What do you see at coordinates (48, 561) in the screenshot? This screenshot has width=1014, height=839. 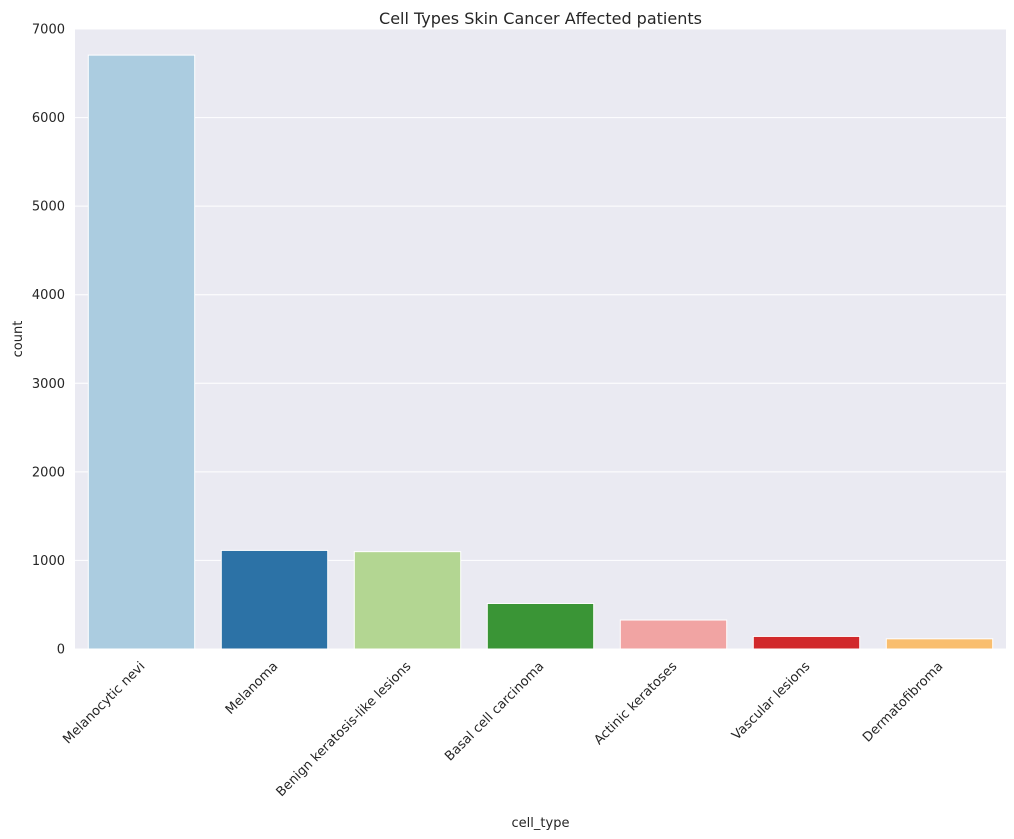 I see `y-tick-label: 1000` at bounding box center [48, 561].